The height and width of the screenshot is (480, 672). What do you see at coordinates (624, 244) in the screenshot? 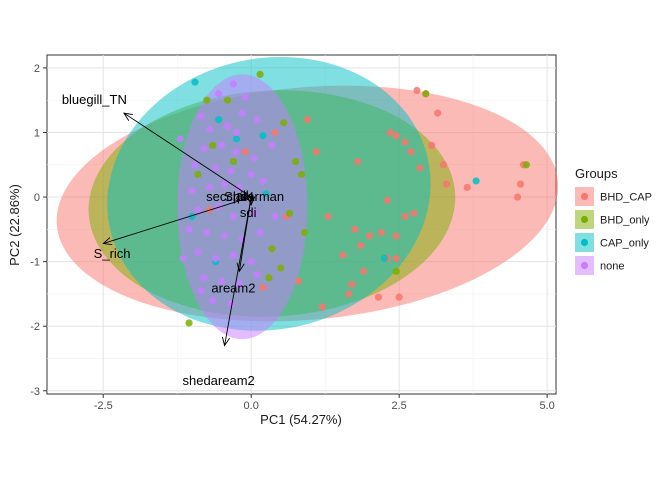
I see `legend-label-cap_only: CAP_only` at bounding box center [624, 244].